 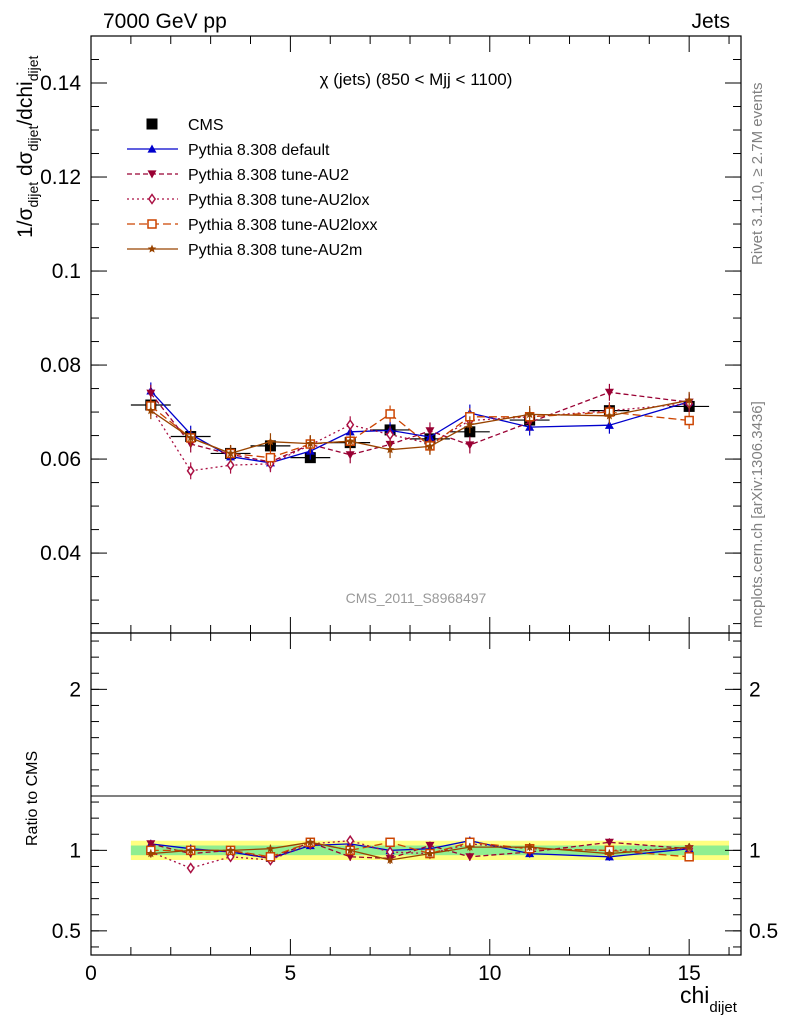 I want to click on x-tick-label: 15, so click(x=688, y=973).